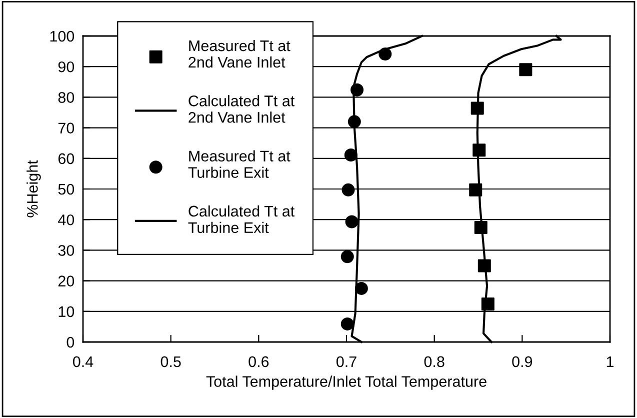 Image resolution: width=637 pixels, height=418 pixels. What do you see at coordinates (66, 66) in the screenshot?
I see `y-tick-label: 90` at bounding box center [66, 66].